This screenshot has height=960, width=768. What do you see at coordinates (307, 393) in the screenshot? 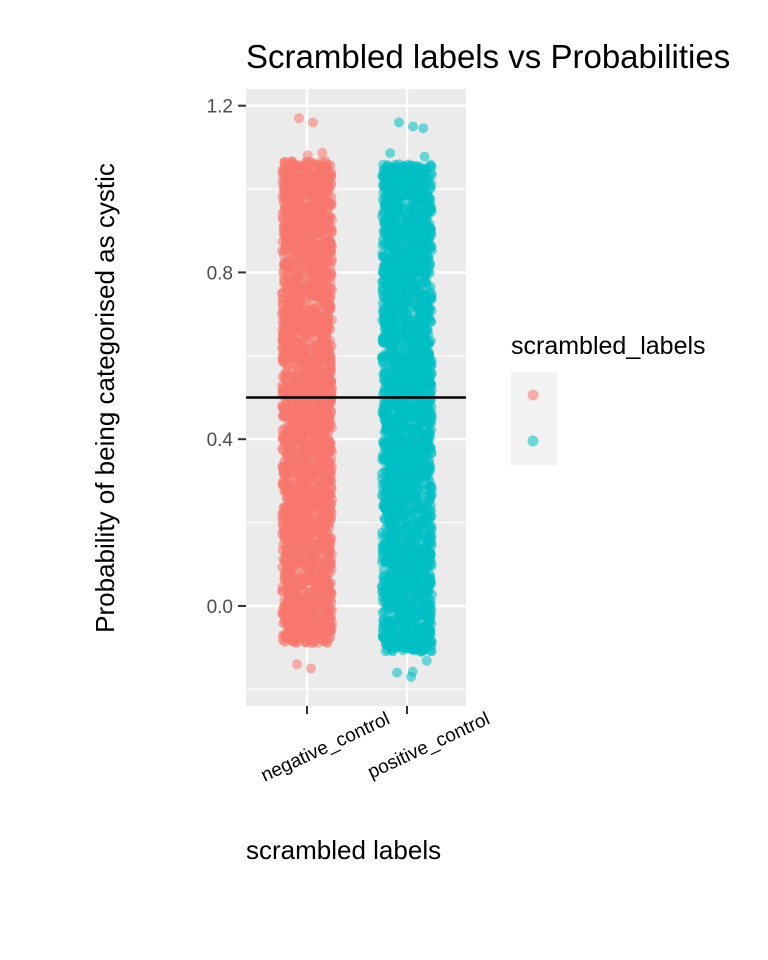
I see `series-negative_control` at bounding box center [307, 393].